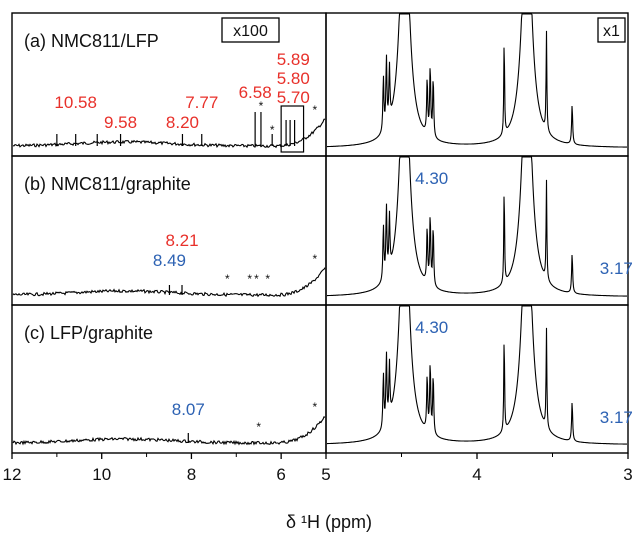 Image resolution: width=634 pixels, height=539 pixels. I want to click on annotation-0-2: 8.20, so click(182, 122).